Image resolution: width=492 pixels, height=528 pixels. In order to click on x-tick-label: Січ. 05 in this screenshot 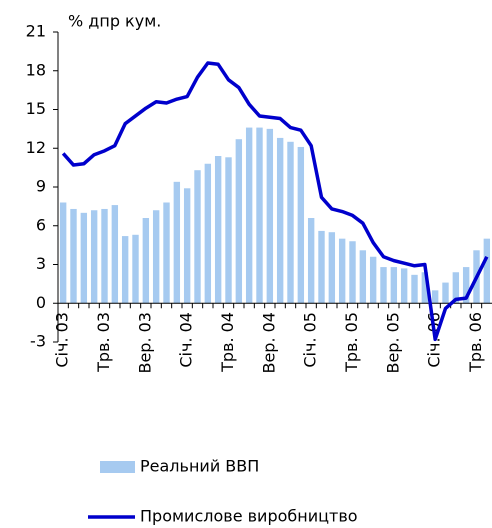, I will do `click(310, 340)`.